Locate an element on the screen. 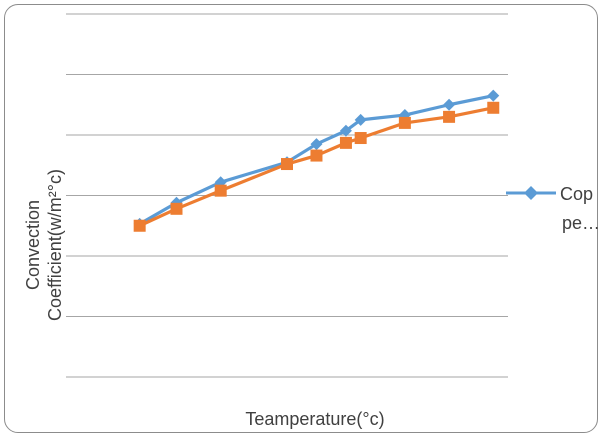 This screenshot has height=439, width=604. y-axis-title-line-1: Convection is located at coordinates (33, 245).